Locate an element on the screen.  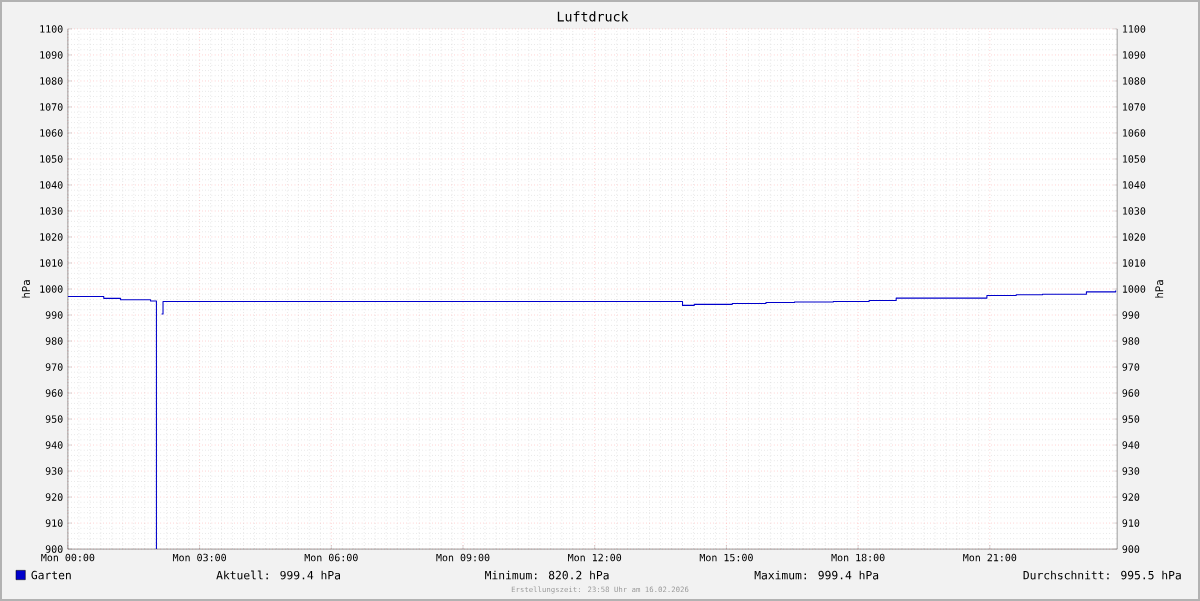
y-tick-label: 1000 is located at coordinates (51, 289).